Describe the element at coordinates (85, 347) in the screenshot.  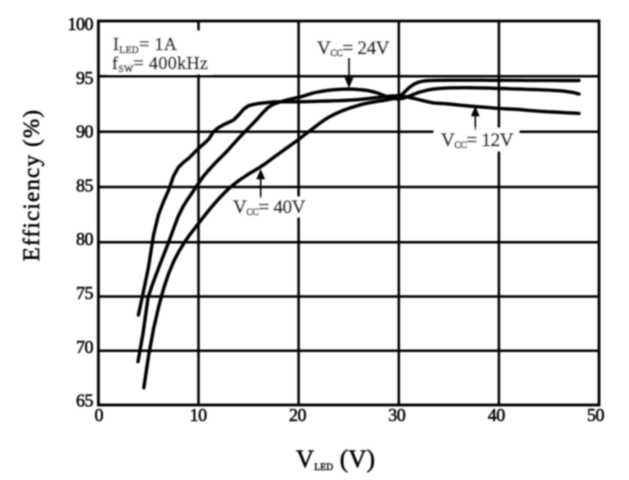
I see `svg-text: 70` at that location.